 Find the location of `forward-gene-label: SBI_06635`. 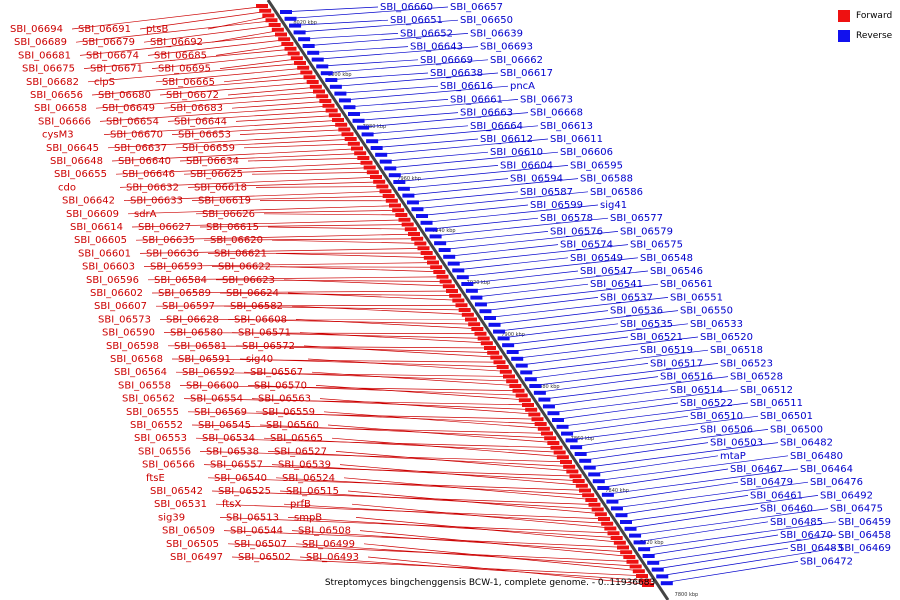

forward-gene-label: SBI_06635 is located at coordinates (168, 240).